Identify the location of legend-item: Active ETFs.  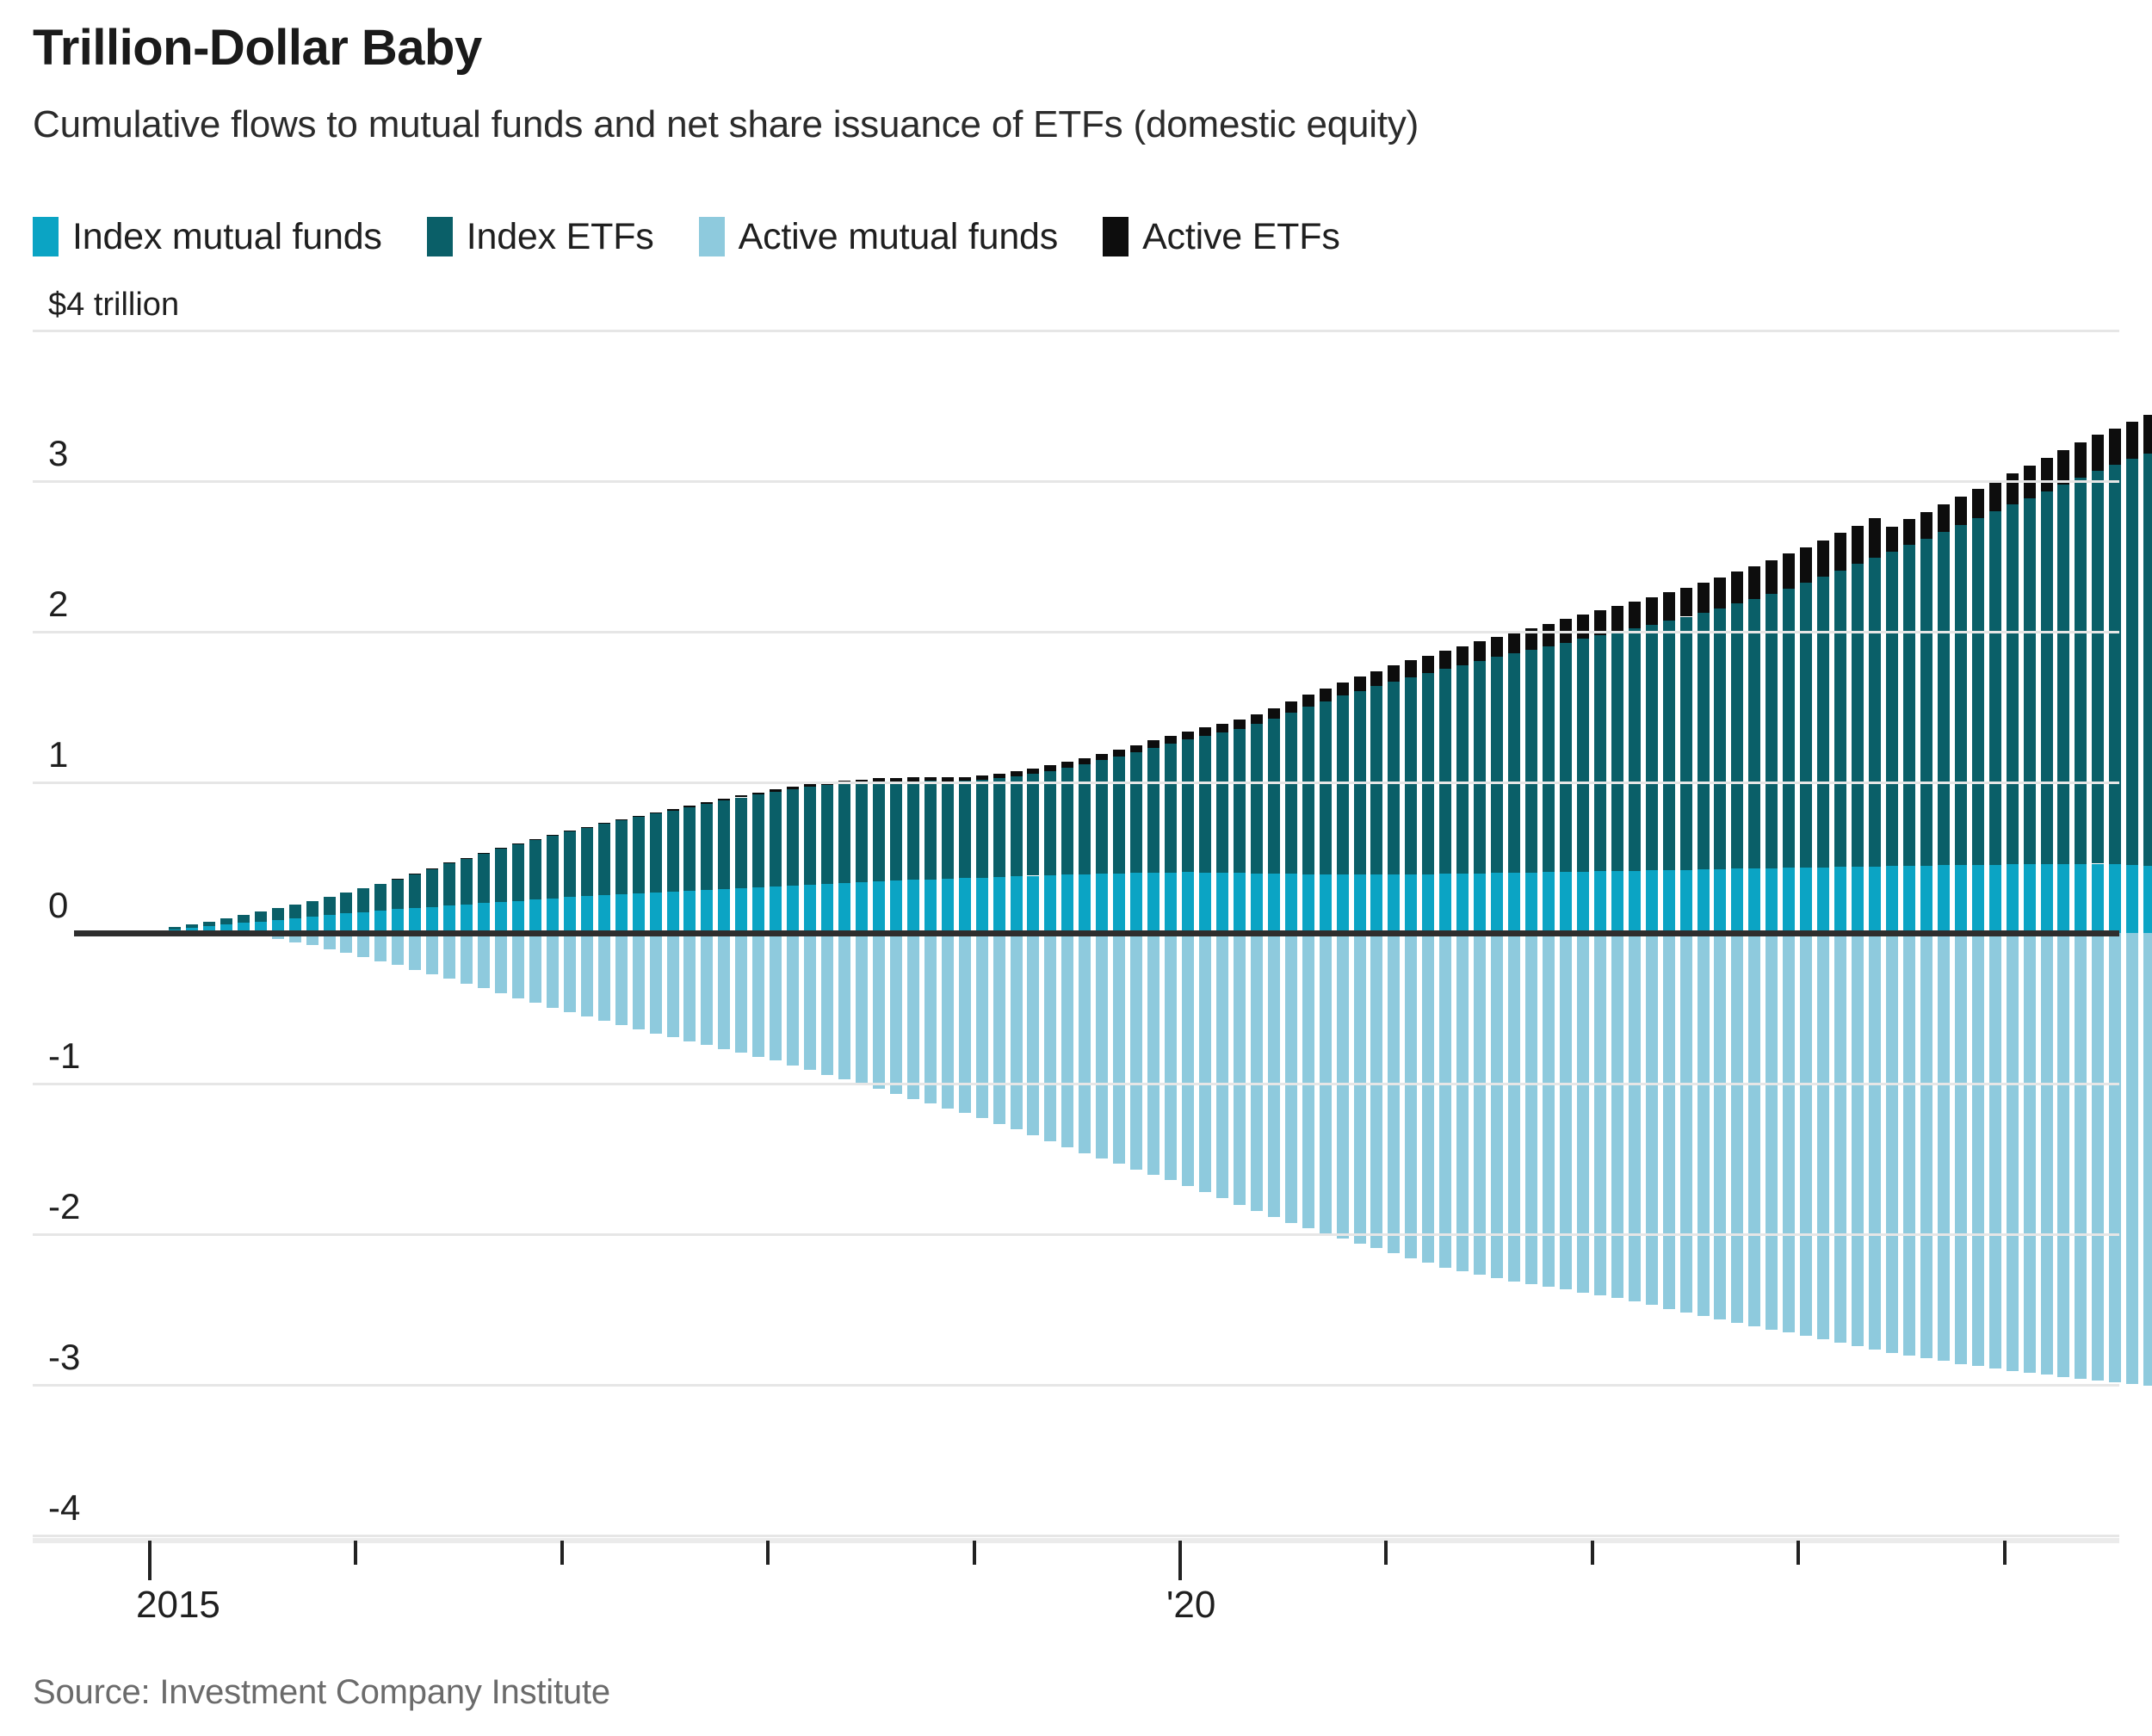
(1221, 237).